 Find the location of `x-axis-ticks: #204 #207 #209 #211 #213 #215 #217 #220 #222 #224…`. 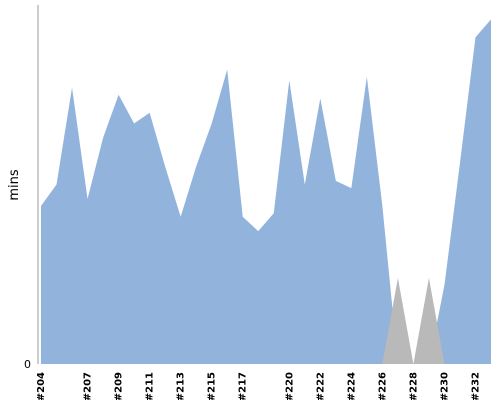

x-axis-ticks: #204 #207 #209 #211 #213 #215 #217 #220 #222 #224… is located at coordinates (258, 386).